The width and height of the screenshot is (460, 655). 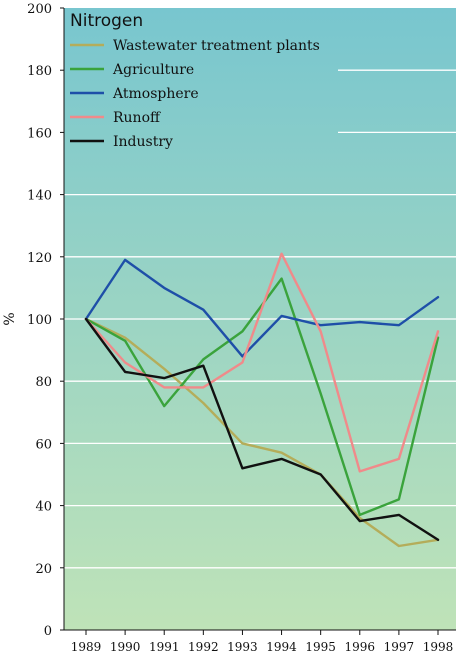 What do you see at coordinates (39, 258) in the screenshot?
I see `y-tick-label: 120` at bounding box center [39, 258].